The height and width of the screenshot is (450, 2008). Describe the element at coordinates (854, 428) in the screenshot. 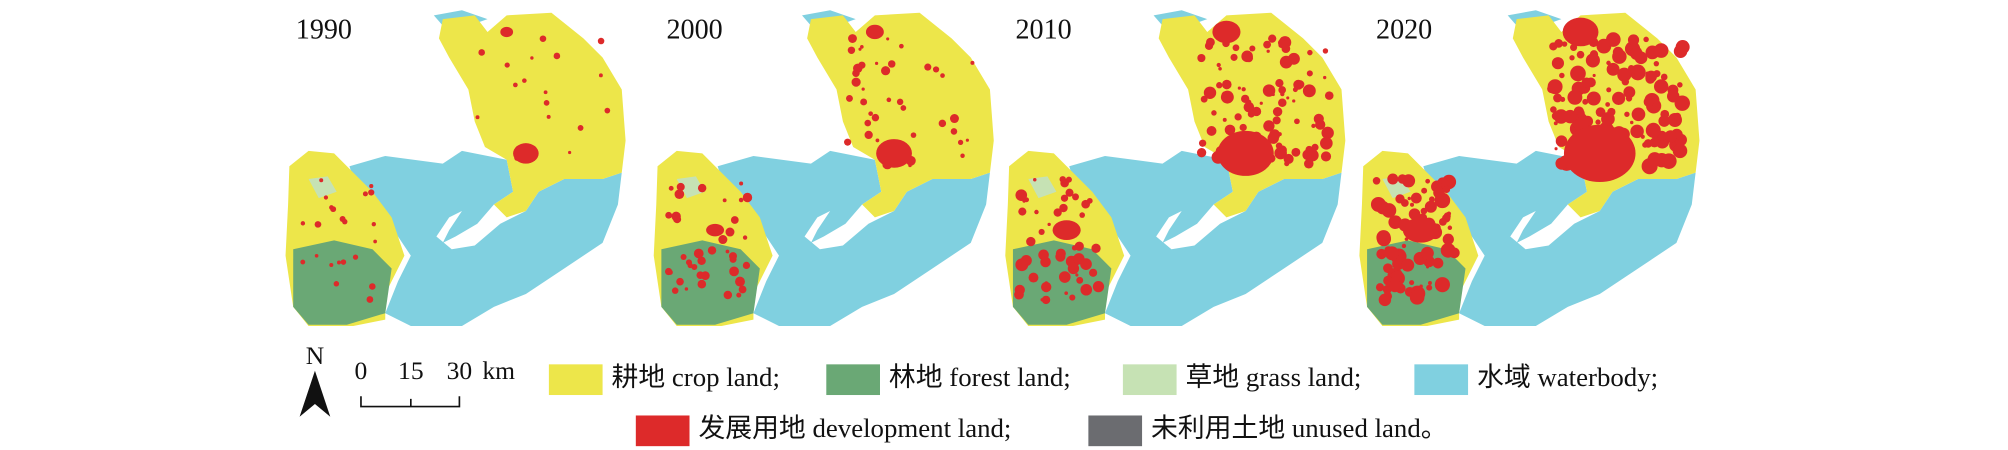

I see `legend-label: 发展用地 development land;` at that location.